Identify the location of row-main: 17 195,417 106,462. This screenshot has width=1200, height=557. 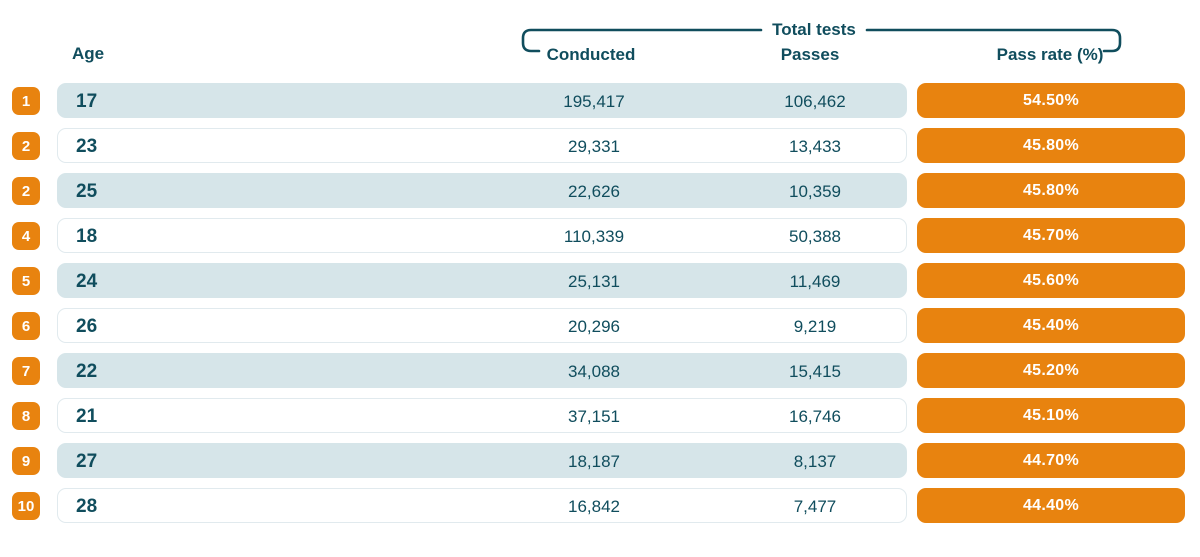
(482, 100).